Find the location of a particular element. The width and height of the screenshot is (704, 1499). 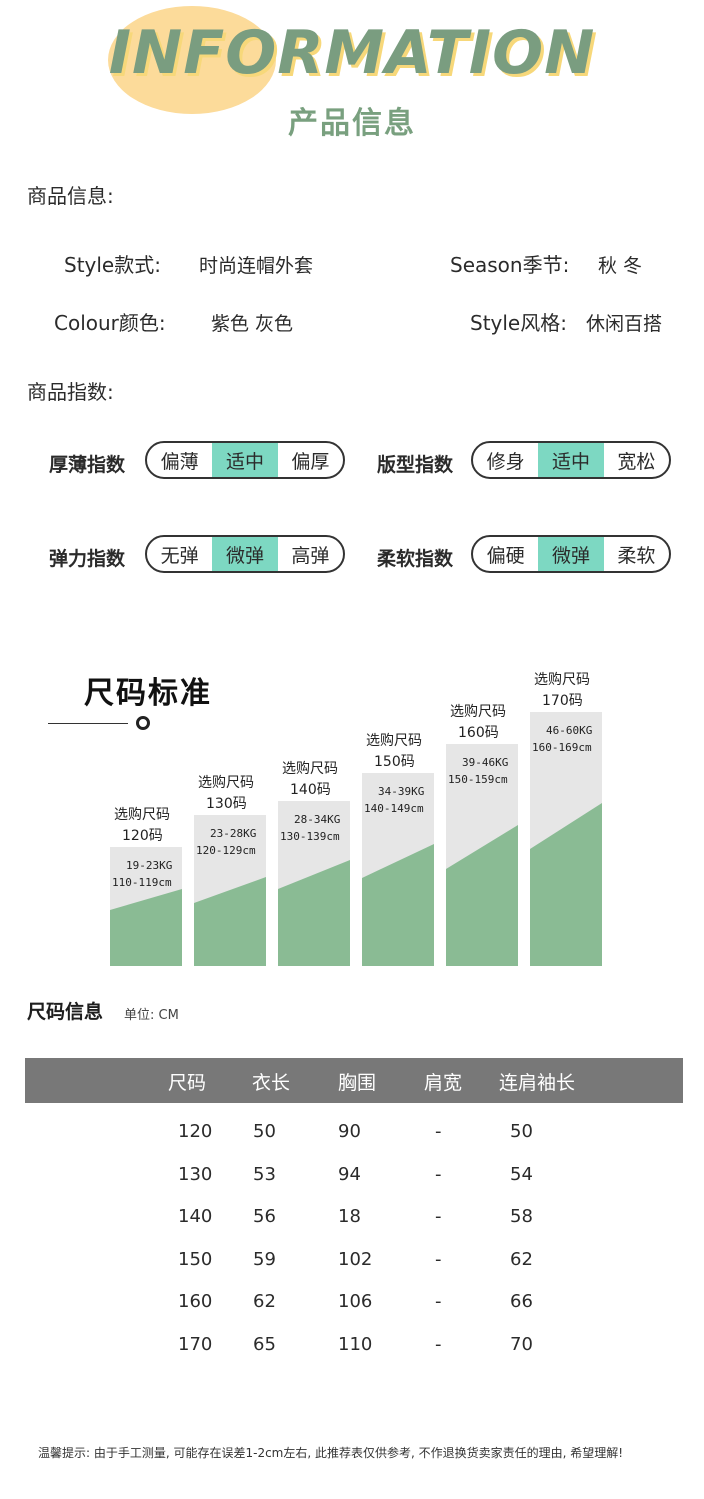

page-title: INFORMATION is located at coordinates (352, 53).